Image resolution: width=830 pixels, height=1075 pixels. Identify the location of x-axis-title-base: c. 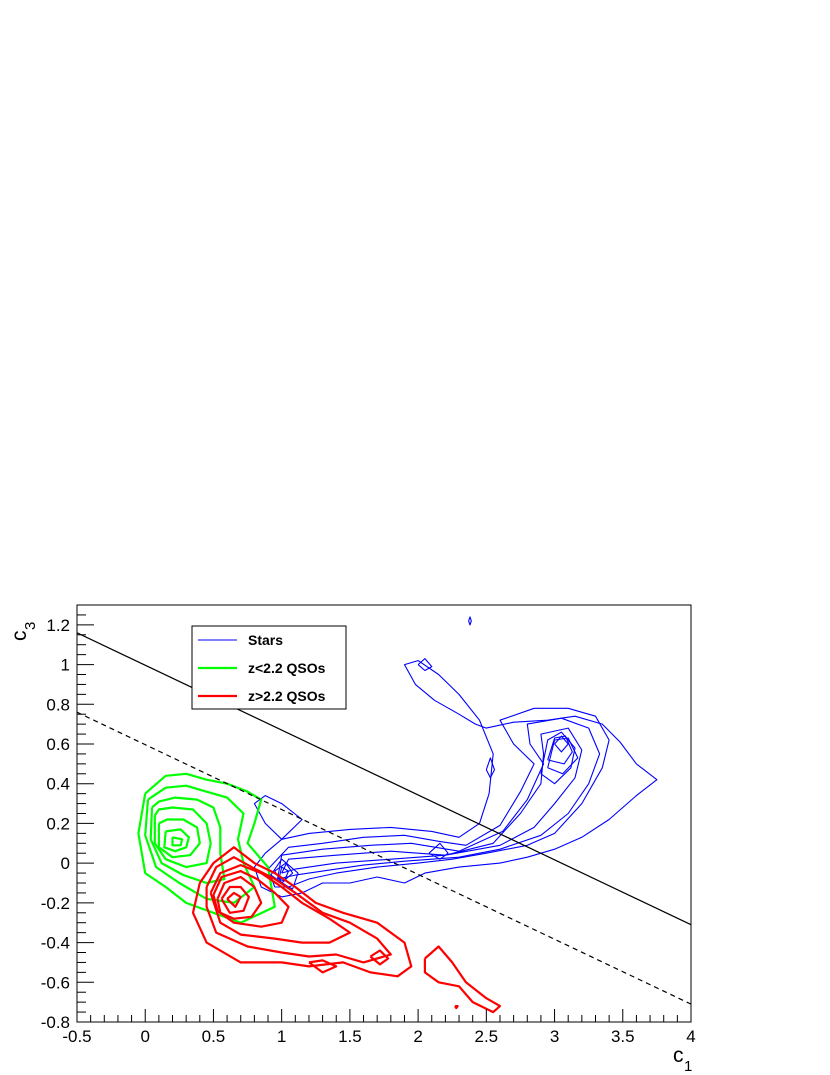
(678, 1055).